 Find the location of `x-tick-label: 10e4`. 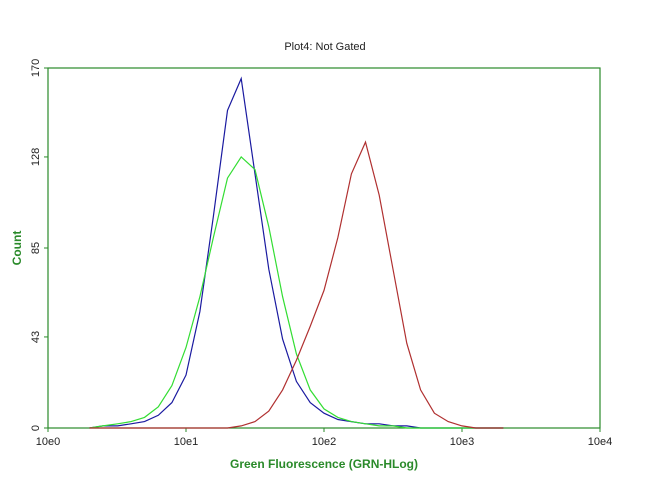

x-tick-label: 10e4 is located at coordinates (600, 442).